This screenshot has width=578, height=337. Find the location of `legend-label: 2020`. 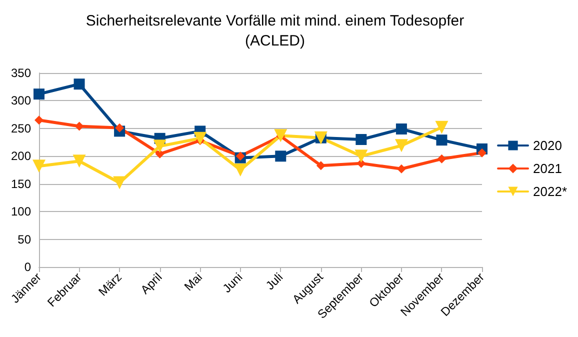

legend-label: 2020 is located at coordinates (547, 145).